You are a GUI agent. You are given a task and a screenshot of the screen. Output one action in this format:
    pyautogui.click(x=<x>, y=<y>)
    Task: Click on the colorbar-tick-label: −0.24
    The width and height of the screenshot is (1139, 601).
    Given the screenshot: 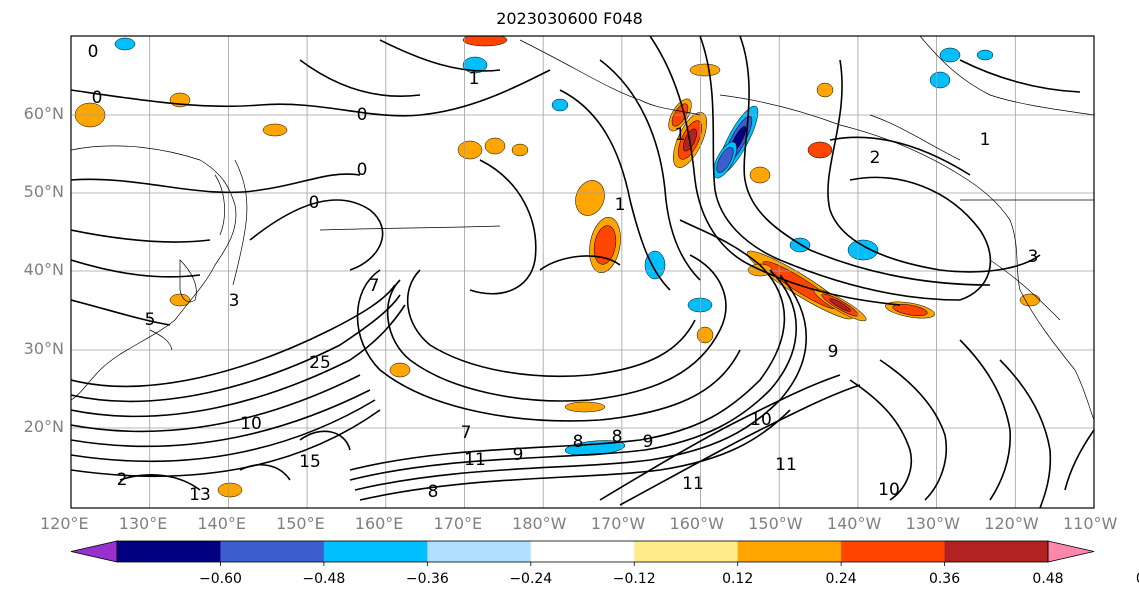 What is the action you would take?
    pyautogui.click(x=531, y=579)
    